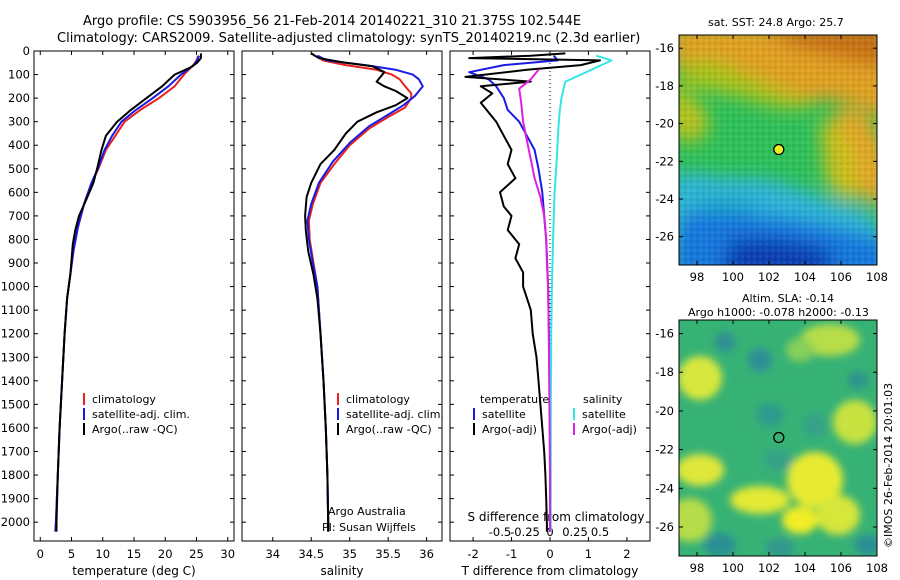  Describe the element at coordinates (603, 399) in the screenshot. I see `legend-title-salinity: salinity` at that location.